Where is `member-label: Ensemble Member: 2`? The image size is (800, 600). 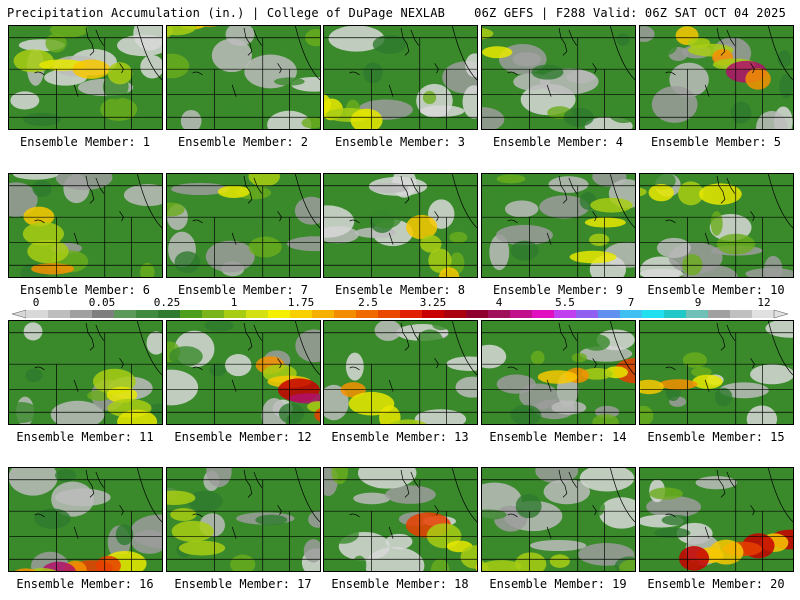 member-label: Ensemble Member: 2 is located at coordinates (243, 142).